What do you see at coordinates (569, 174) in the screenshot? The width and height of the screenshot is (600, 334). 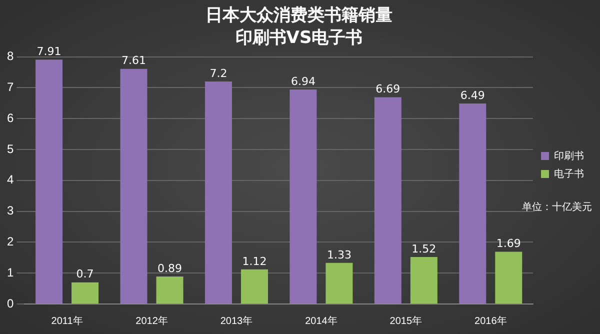 I see `legend-label: 电子书` at bounding box center [569, 174].